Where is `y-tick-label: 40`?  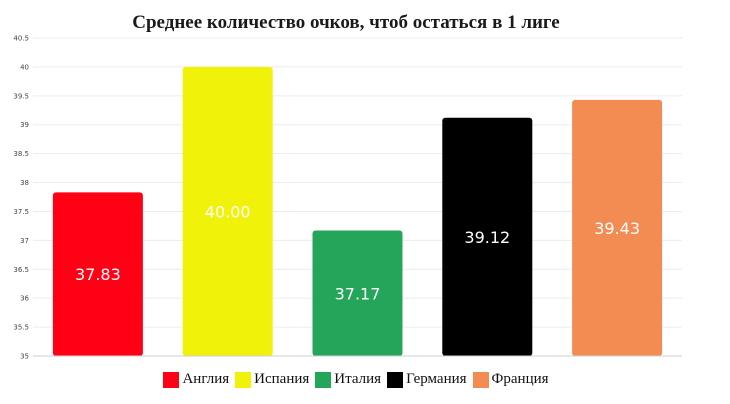 y-tick-label: 40 is located at coordinates (24, 67).